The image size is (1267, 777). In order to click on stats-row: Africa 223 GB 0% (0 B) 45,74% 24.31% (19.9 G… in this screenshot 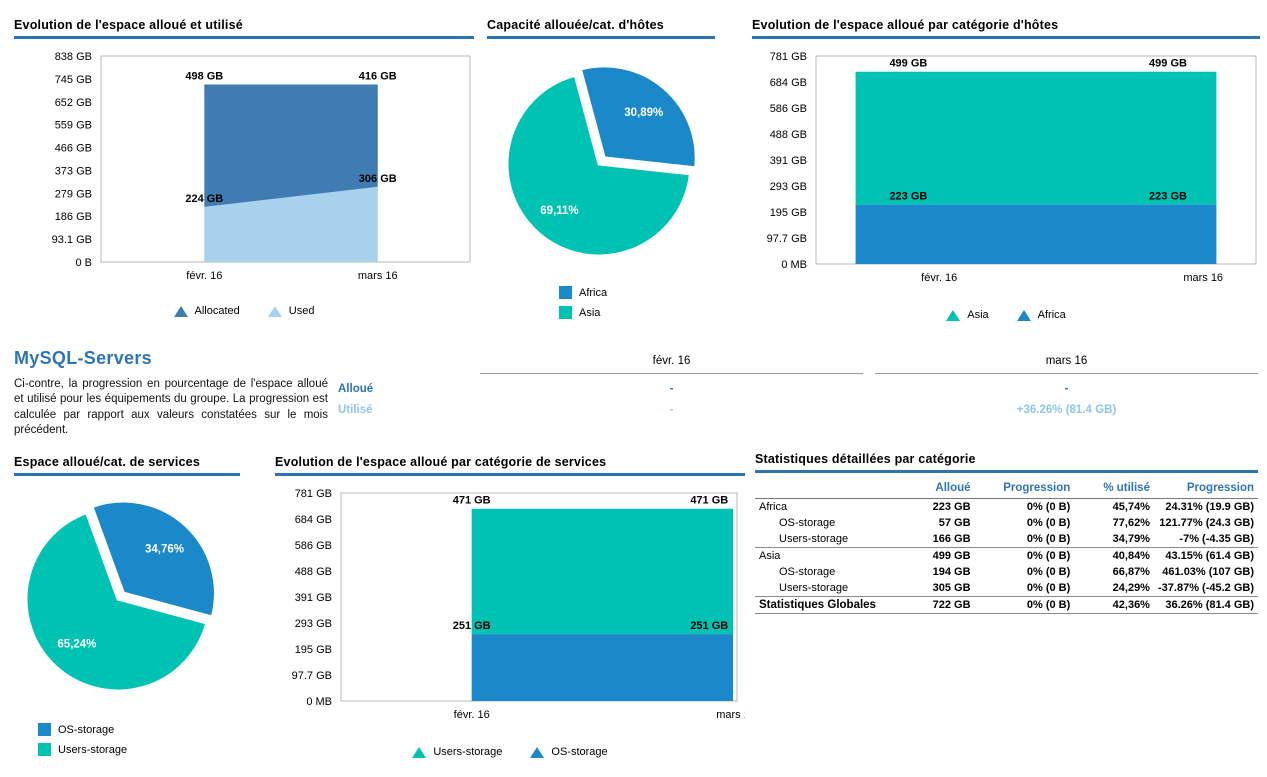, I will do `click(1006, 507)`.